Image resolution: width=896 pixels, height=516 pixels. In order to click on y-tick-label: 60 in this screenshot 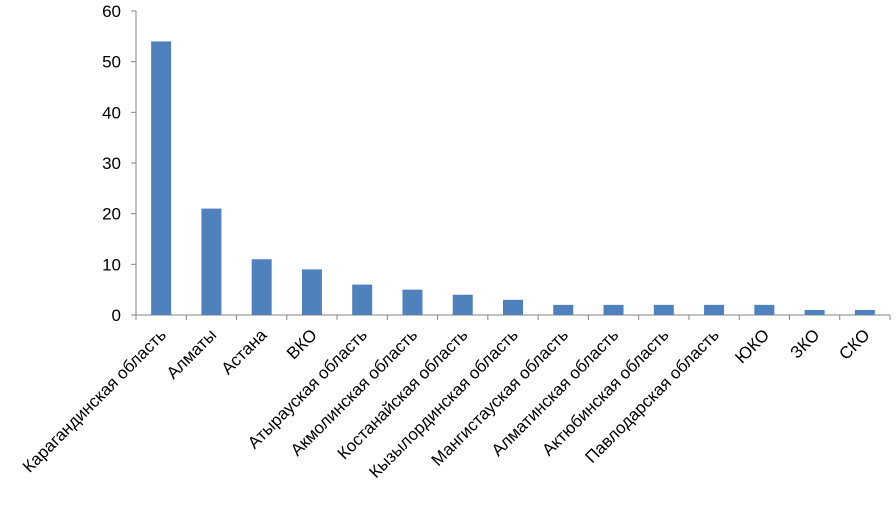, I will do `click(111, 11)`.